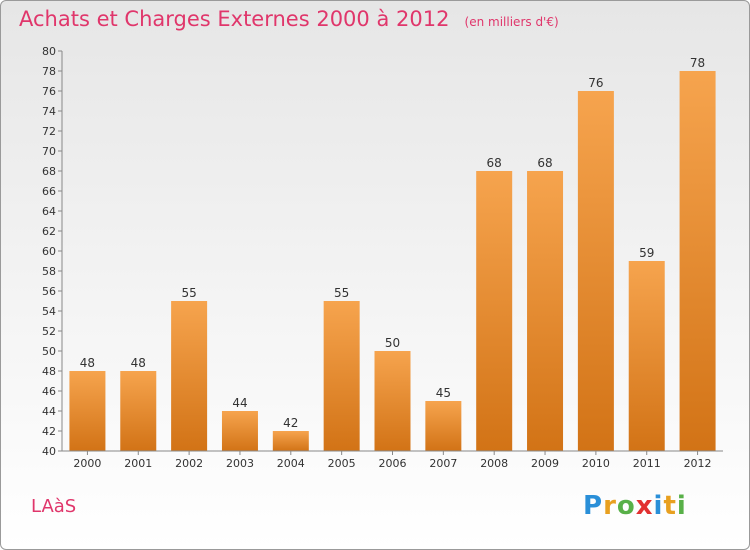 The height and width of the screenshot is (550, 750). I want to click on bar-value-label: 76, so click(595, 83).